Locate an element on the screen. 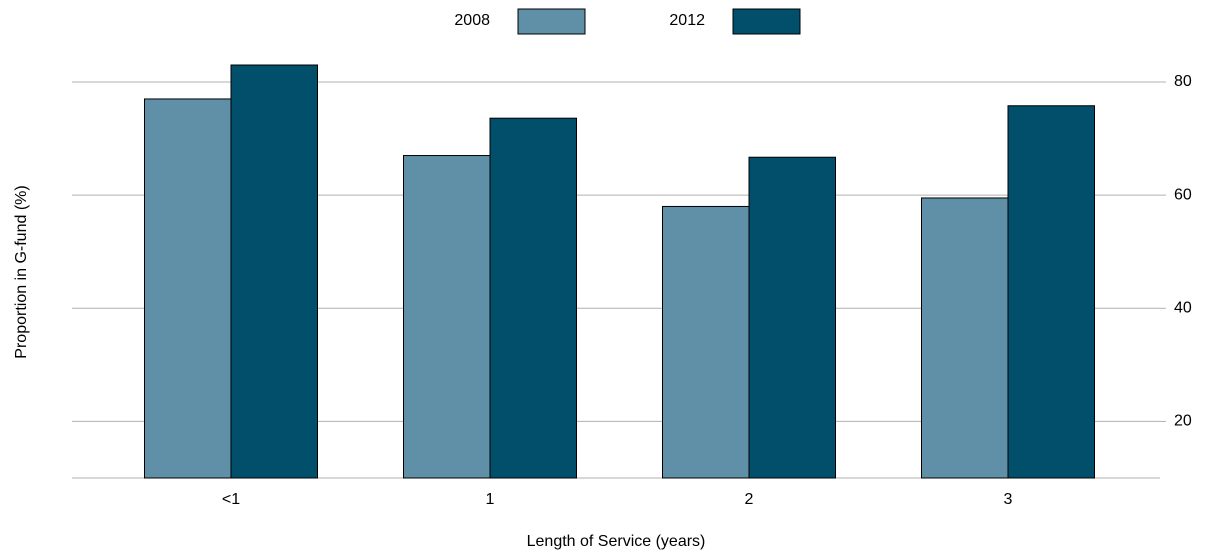 The height and width of the screenshot is (556, 1209). y-tick-label: 60 is located at coordinates (1183, 194).